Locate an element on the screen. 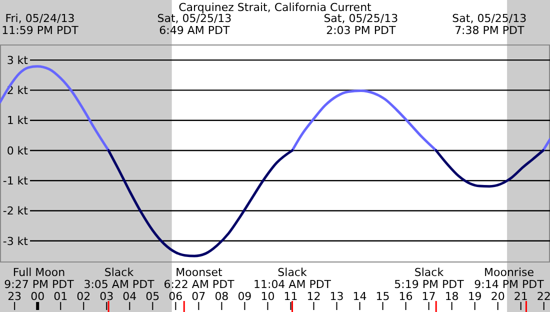 The width and height of the screenshot is (550, 312). x-tick-label: 21 is located at coordinates (521, 296).